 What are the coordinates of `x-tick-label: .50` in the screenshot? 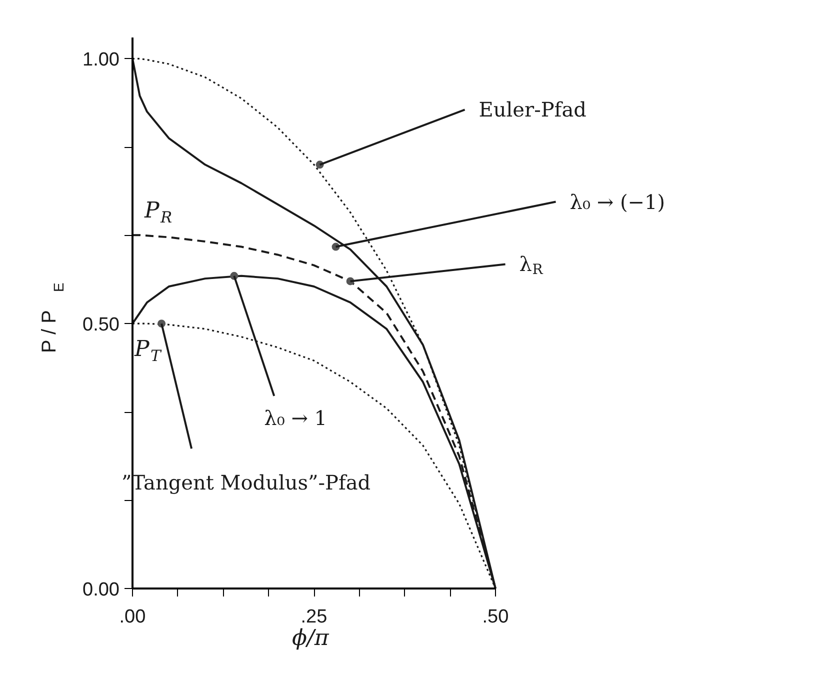 It's located at (495, 617).